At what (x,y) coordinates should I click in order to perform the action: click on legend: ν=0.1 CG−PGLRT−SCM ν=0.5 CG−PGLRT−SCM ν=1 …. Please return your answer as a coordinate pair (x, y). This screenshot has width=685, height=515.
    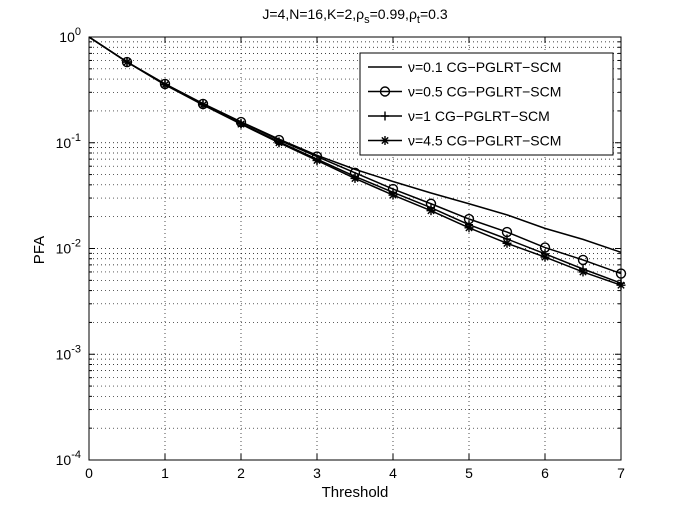
    Looking at the image, I should click on (486, 104).